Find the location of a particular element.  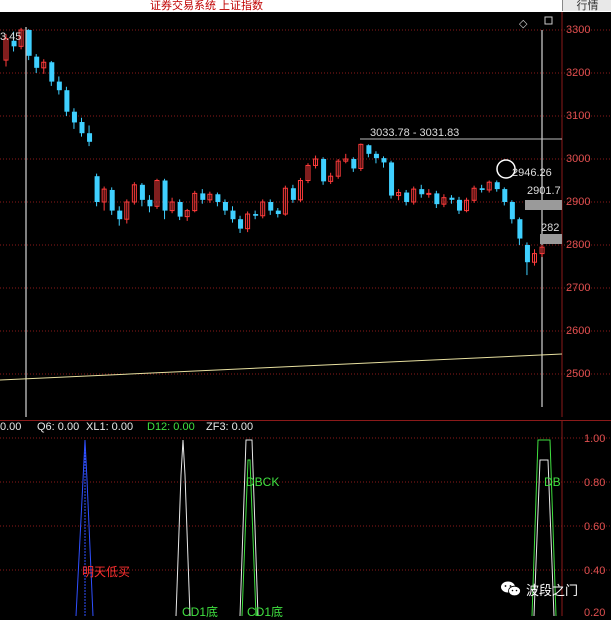

buy-tomorrow-label: 明天低买 is located at coordinates (106, 572).